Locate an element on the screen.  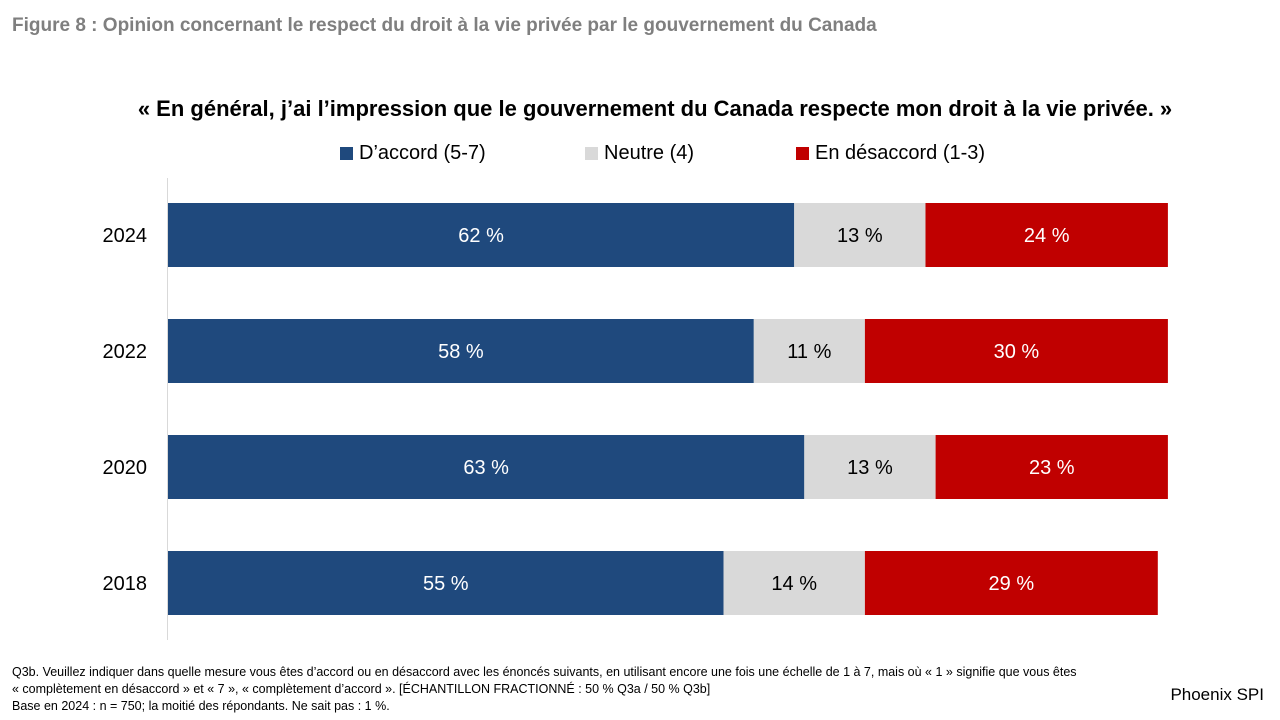
data-label-2022-series-1: 11 % is located at coordinates (809, 352).